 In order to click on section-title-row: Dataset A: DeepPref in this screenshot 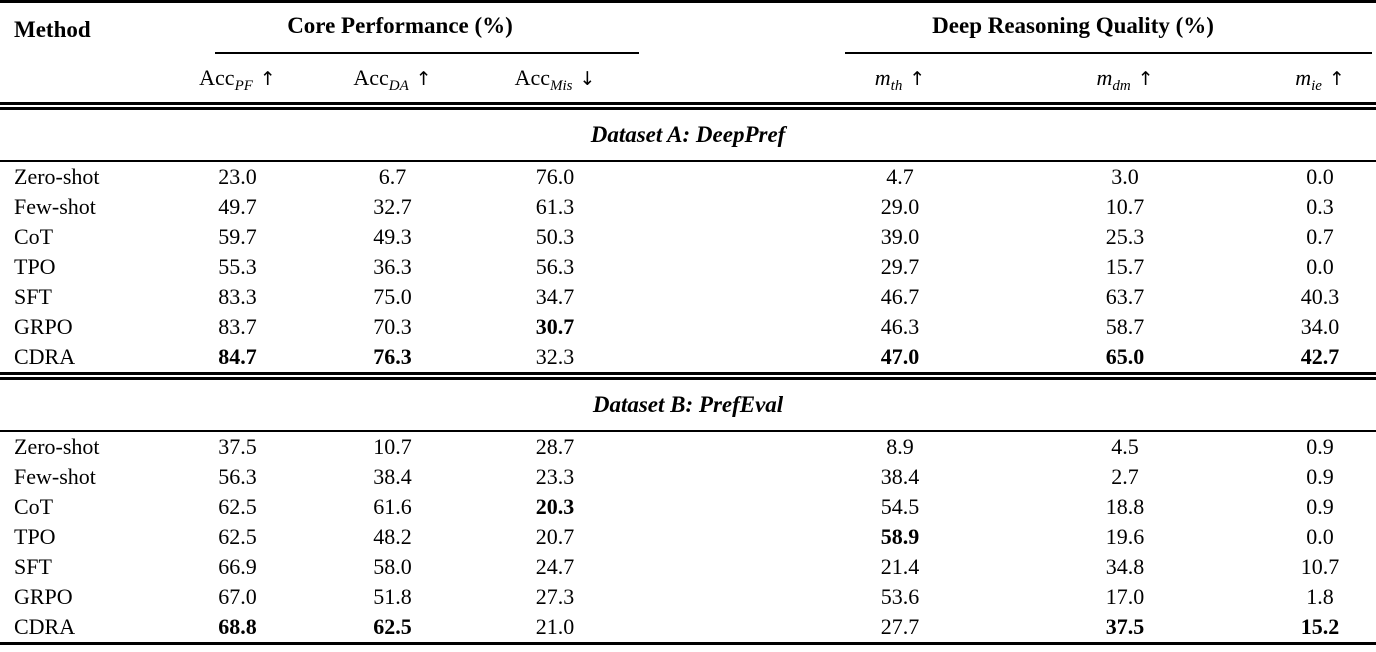, I will do `click(688, 134)`.